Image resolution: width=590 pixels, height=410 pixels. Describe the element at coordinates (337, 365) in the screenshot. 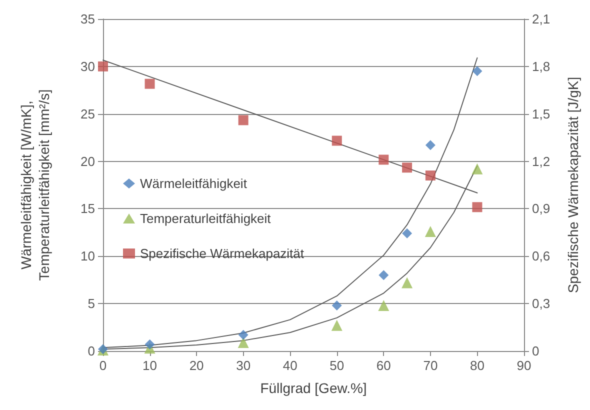

I see `x-tick-label: 50` at that location.